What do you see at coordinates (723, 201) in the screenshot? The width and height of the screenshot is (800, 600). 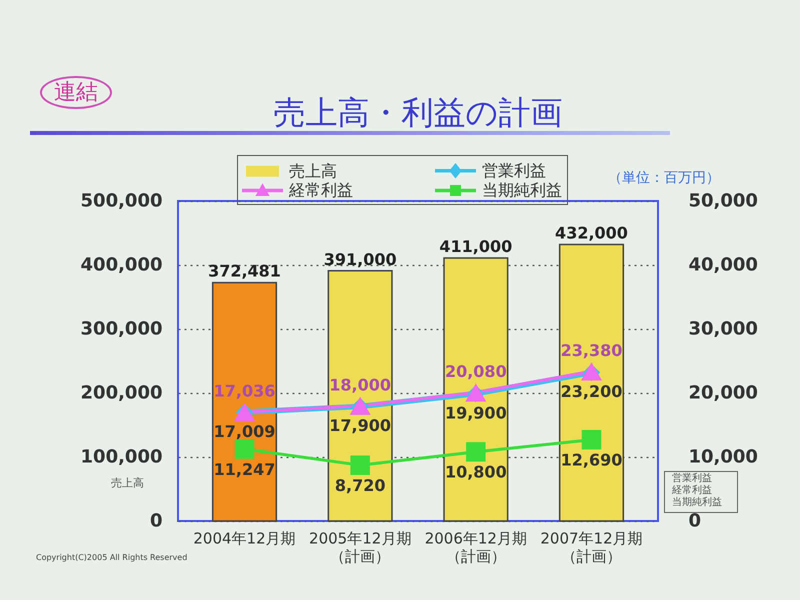 I see `y2-tick-label: 50,000` at bounding box center [723, 201].